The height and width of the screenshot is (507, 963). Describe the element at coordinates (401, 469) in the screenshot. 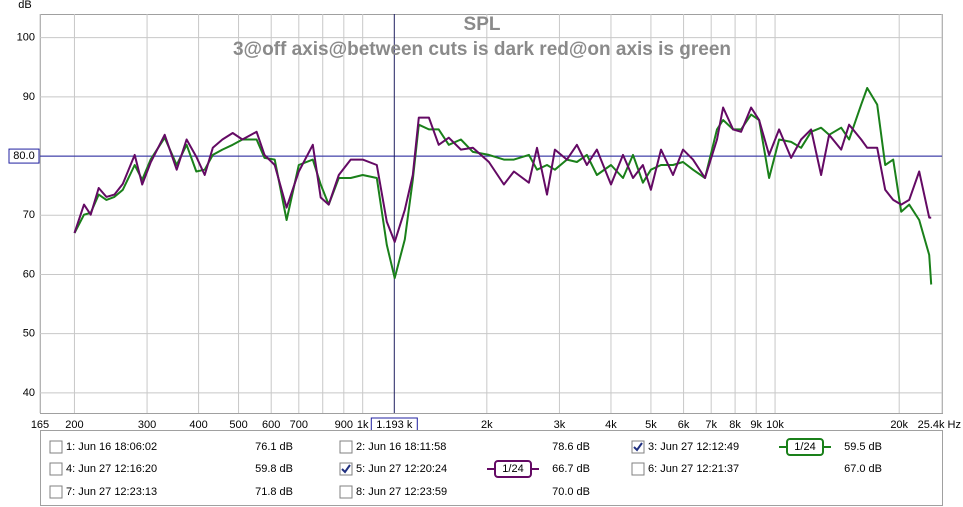

I see `measurement-name: 5: Jun 27 12:20:24` at that location.